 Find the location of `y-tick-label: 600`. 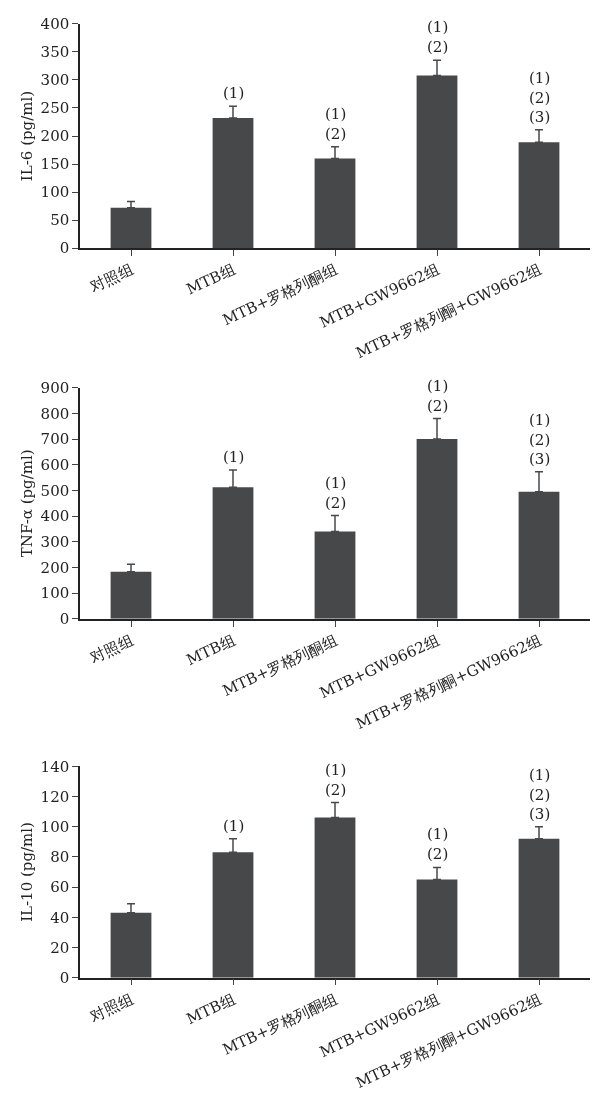

y-tick-label: 600 is located at coordinates (55, 464).